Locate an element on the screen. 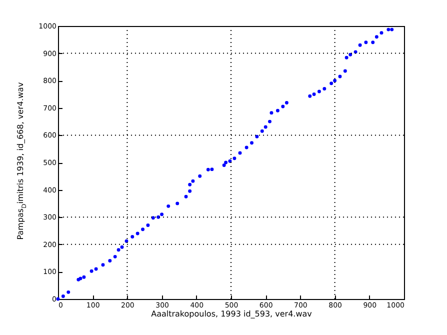 This screenshot has width=447, height=335. x-axis-title: Aaaltrakopoulos, 1993 id_593, ver4.wav is located at coordinates (231, 314).